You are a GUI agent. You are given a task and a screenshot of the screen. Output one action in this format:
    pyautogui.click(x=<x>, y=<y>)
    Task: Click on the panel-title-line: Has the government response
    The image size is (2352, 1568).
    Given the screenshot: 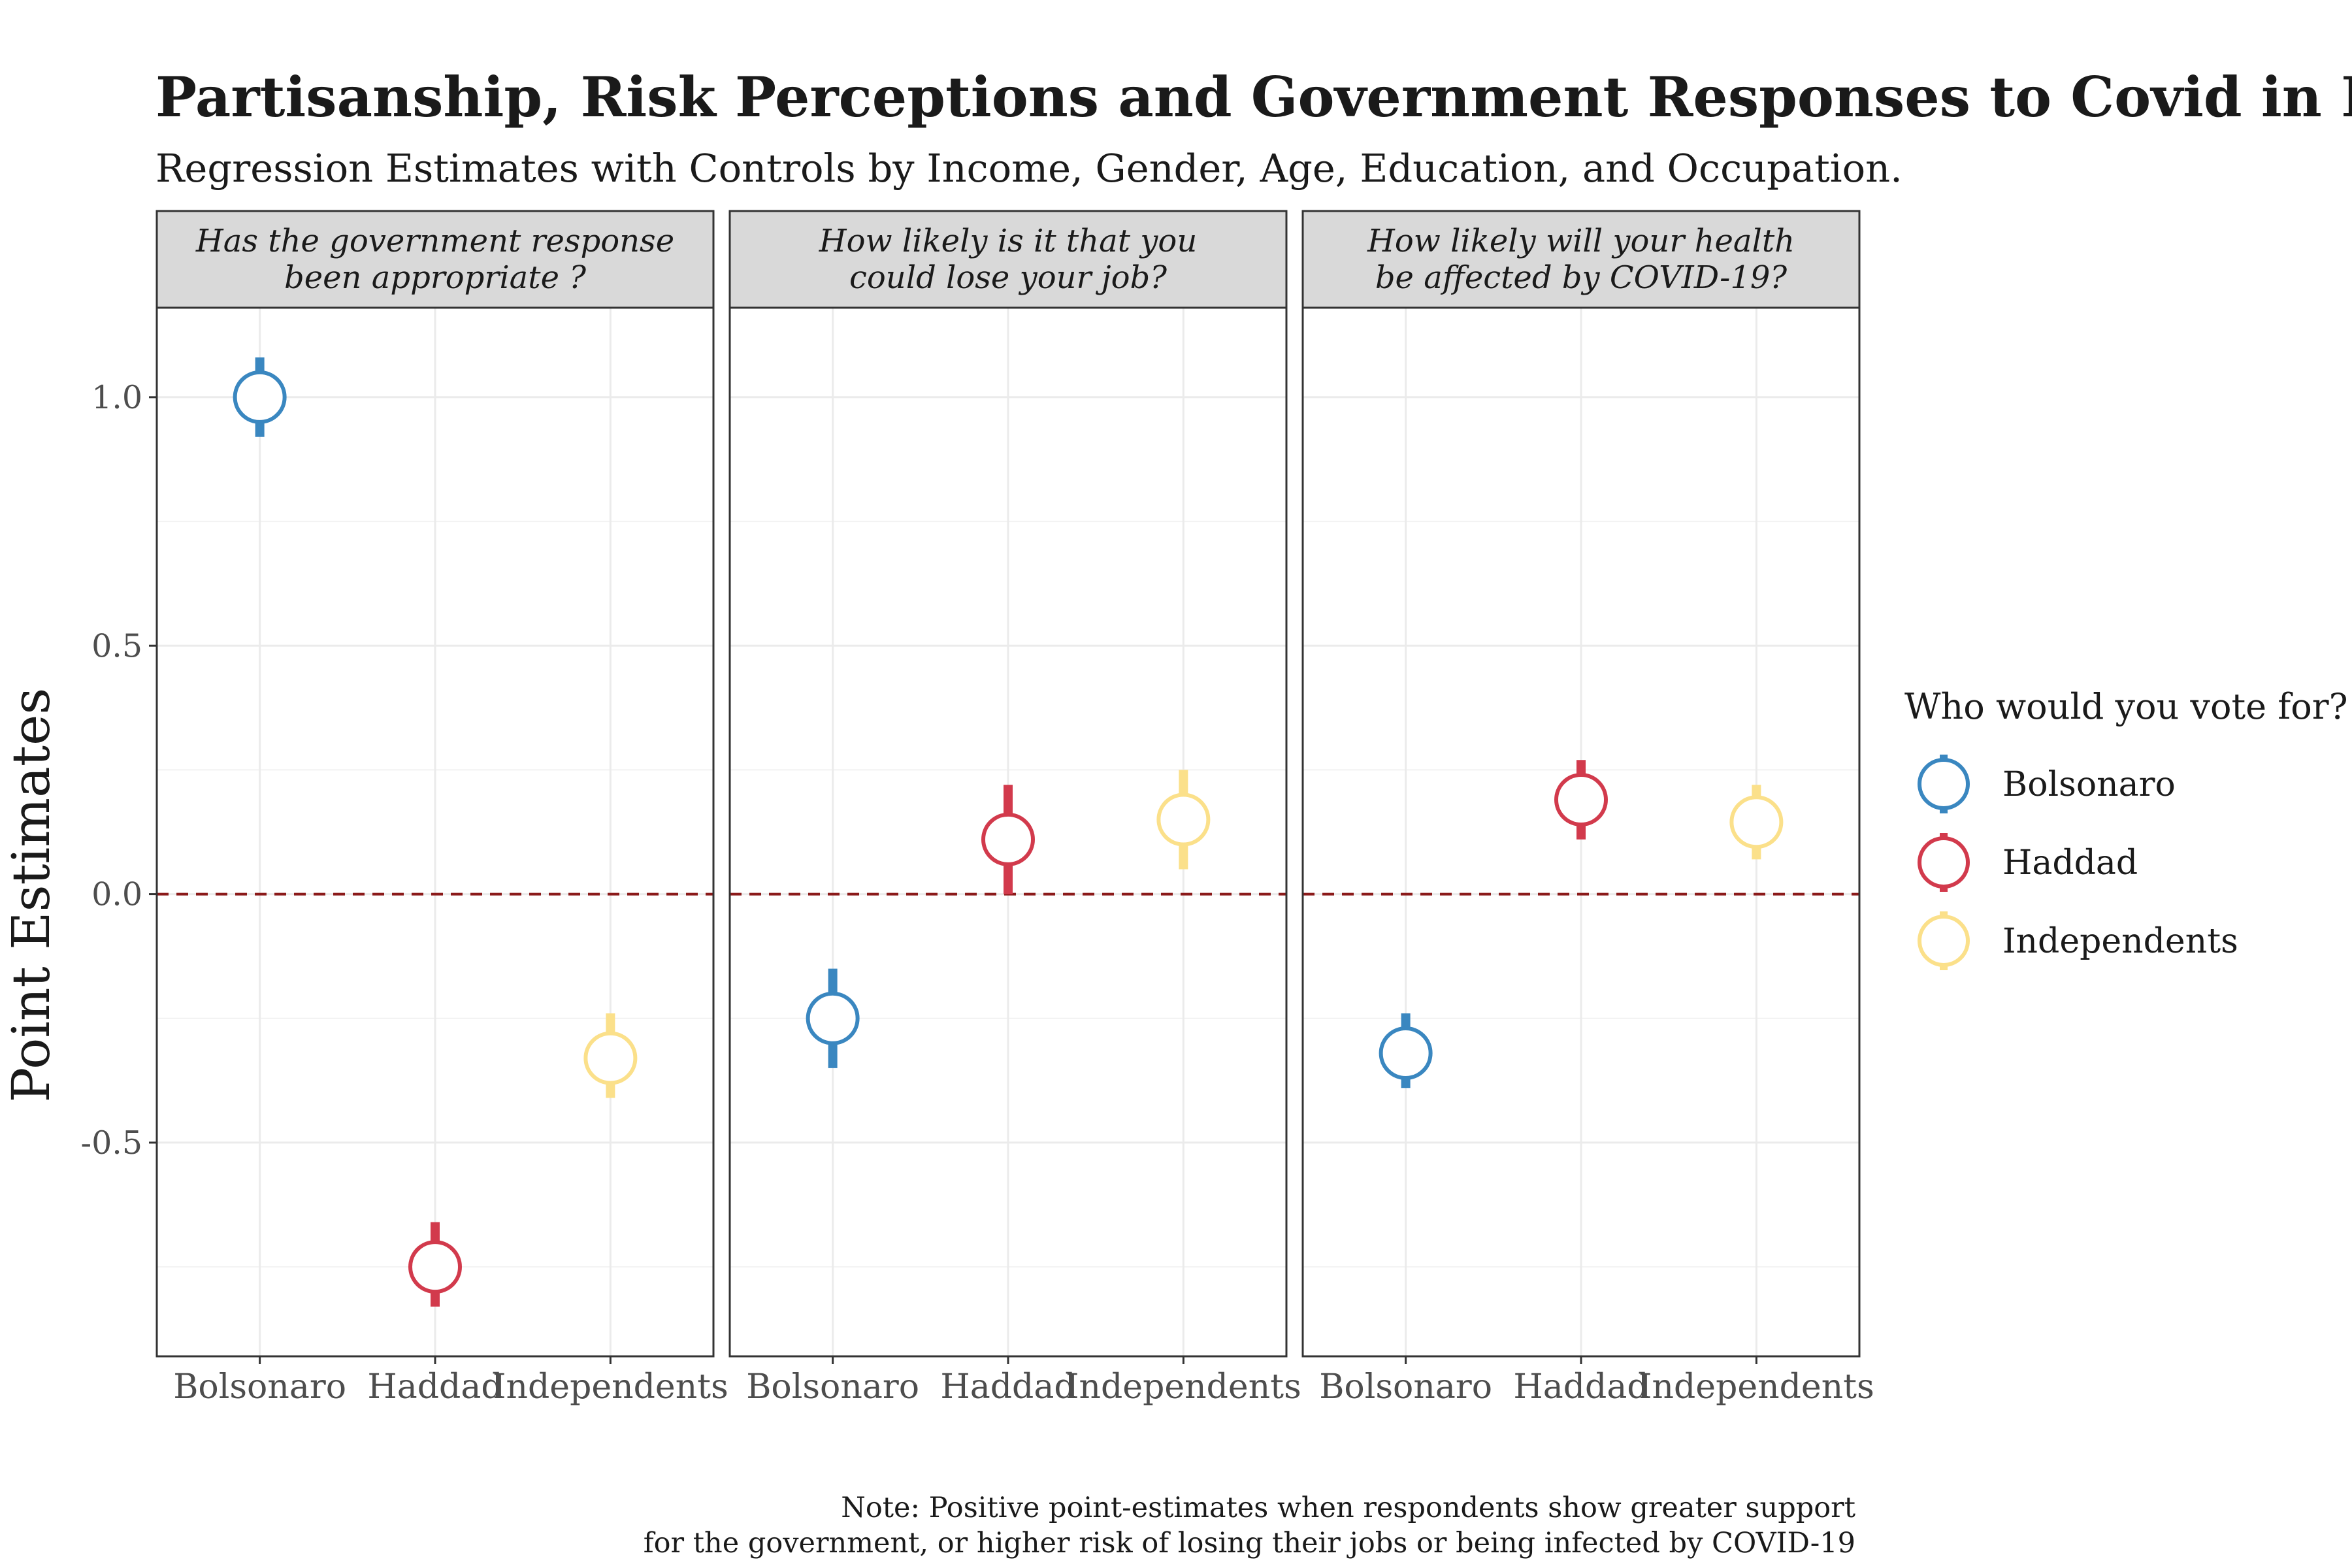 What is the action you would take?
    pyautogui.click(x=434, y=241)
    